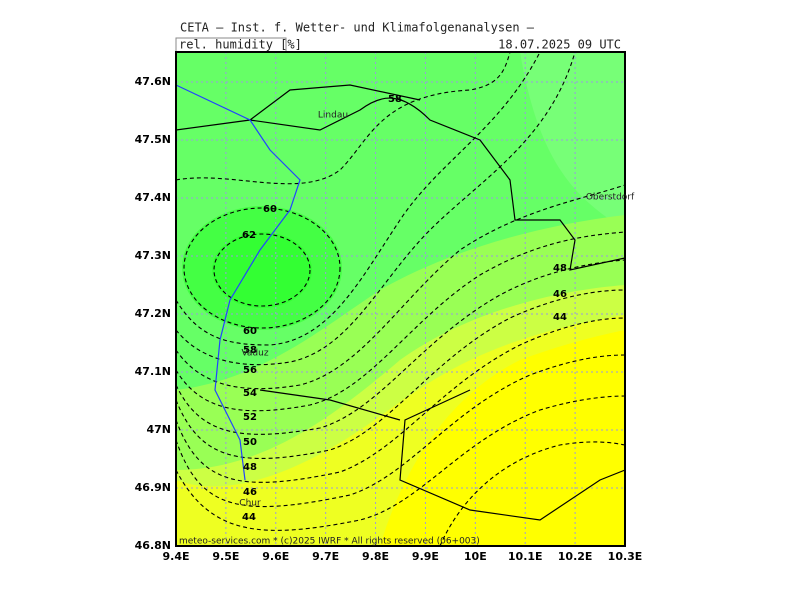 This screenshot has width=800, height=604. I want to click on y-tick-label: 47.4N, so click(153, 197).